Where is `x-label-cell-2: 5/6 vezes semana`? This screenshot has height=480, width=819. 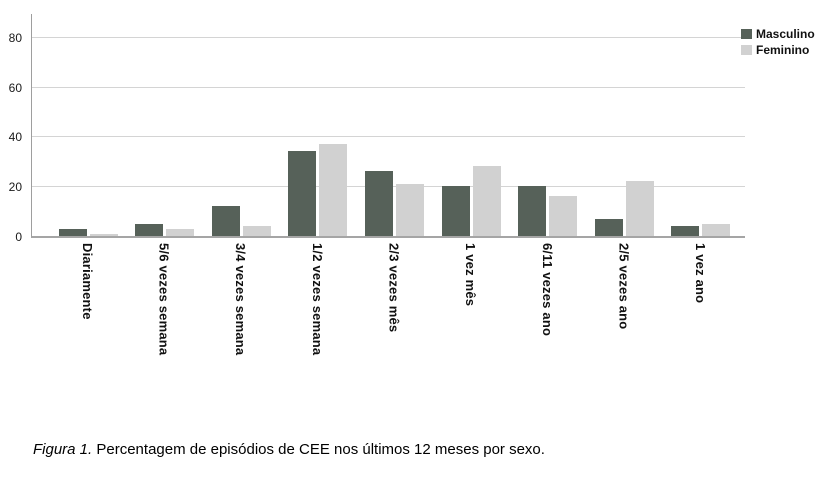 x-label-cell-2: 5/6 vezes semana is located at coordinates (164, 325).